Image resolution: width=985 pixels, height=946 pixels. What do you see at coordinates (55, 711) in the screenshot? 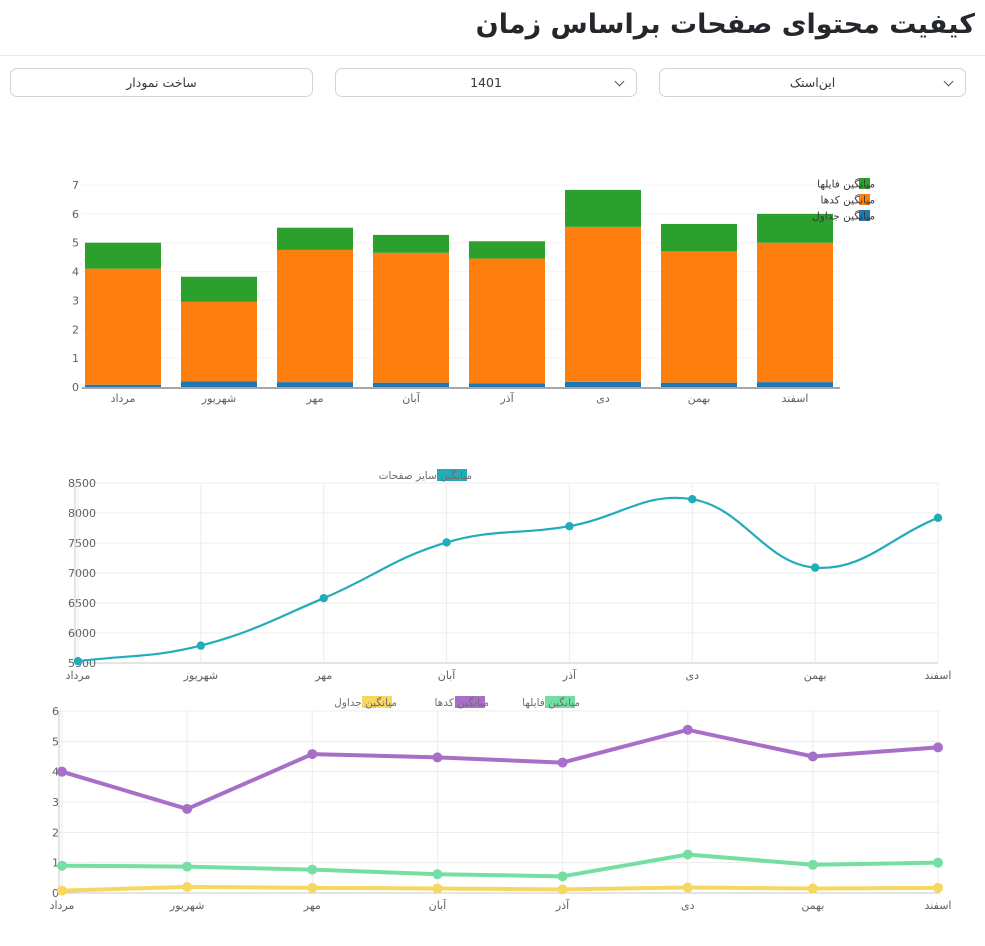
I see `y-tick-label: 6` at bounding box center [55, 711].